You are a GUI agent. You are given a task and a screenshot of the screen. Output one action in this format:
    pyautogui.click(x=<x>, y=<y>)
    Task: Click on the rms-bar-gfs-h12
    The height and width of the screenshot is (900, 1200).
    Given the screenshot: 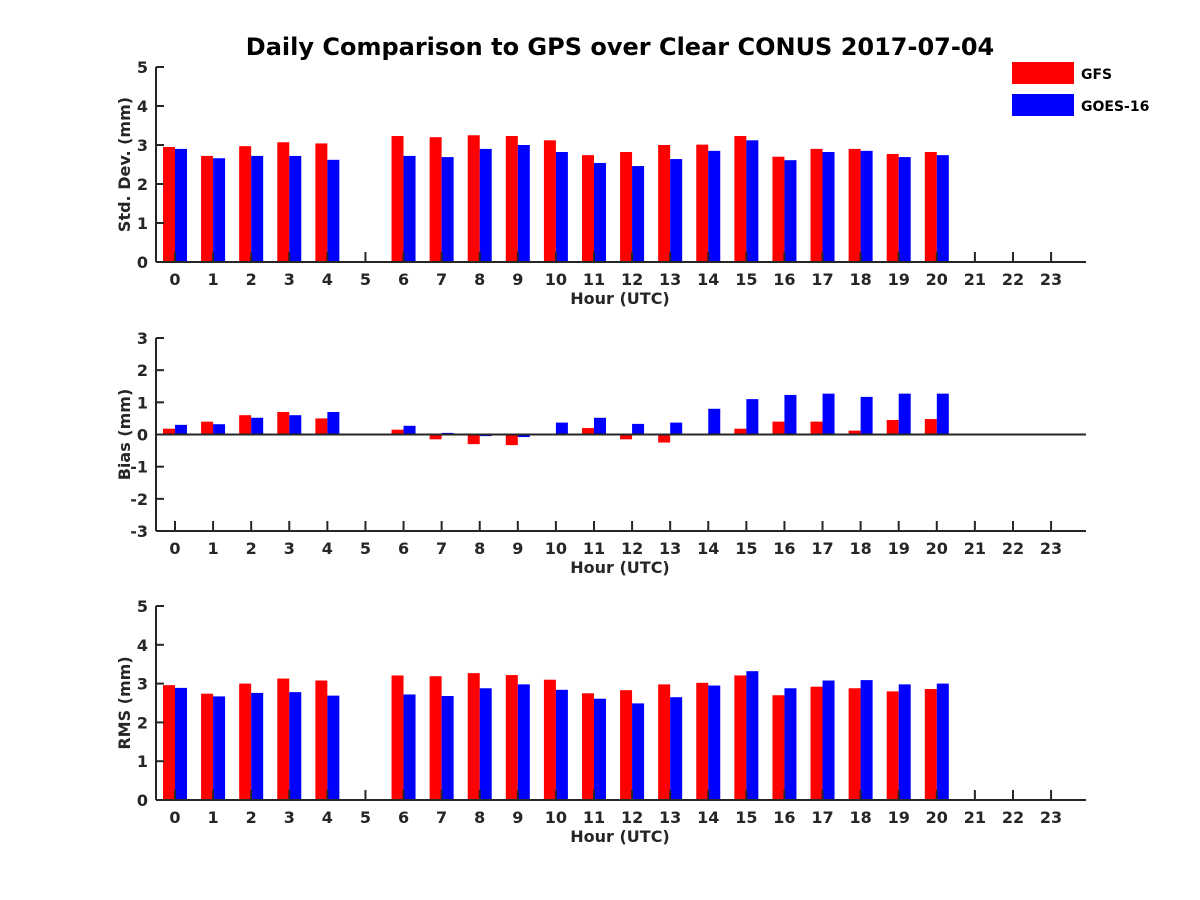 What is the action you would take?
    pyautogui.click(x=626, y=745)
    